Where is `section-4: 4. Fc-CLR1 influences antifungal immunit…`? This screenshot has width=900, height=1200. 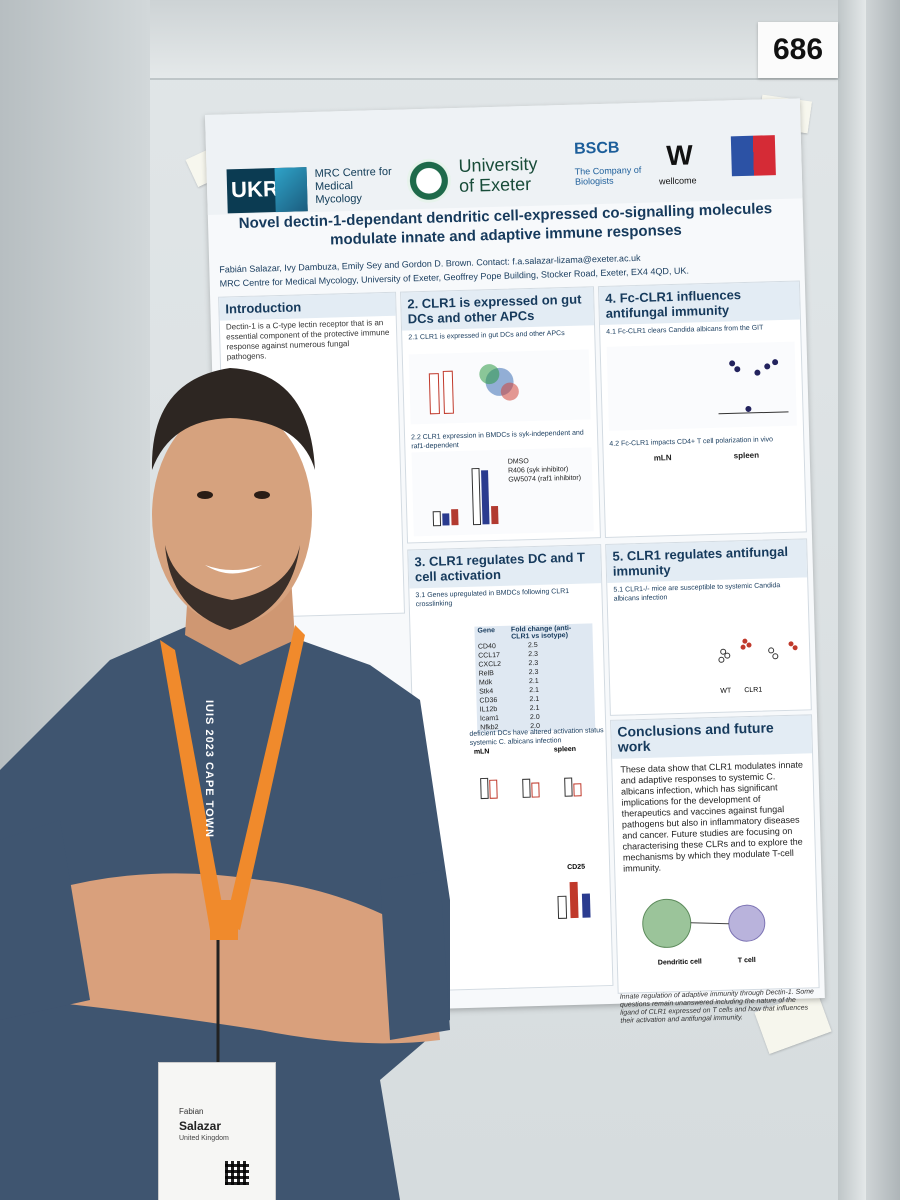 section-4: 4. Fc-CLR1 influences antifungal immunit… is located at coordinates (702, 409).